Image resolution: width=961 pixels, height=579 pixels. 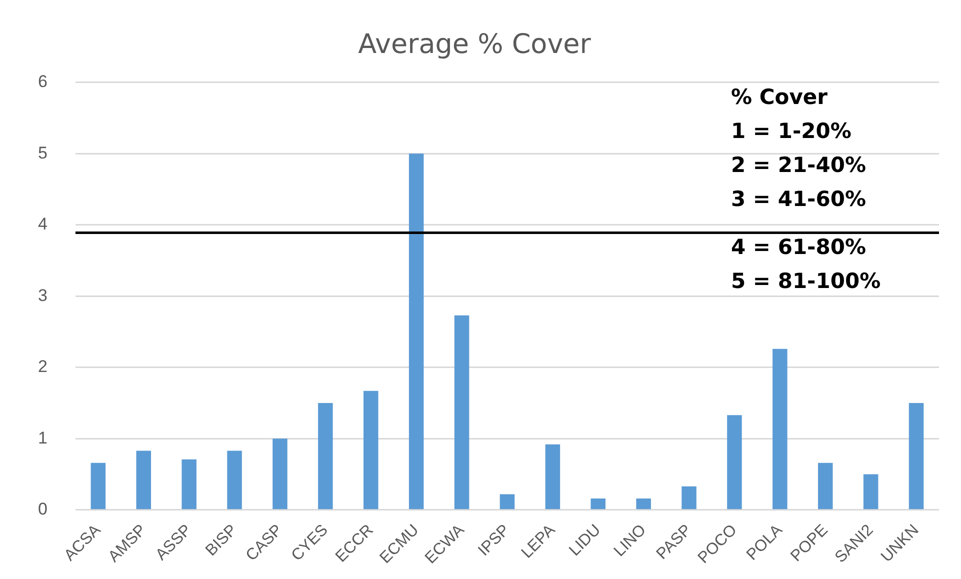 What do you see at coordinates (806, 281) in the screenshot?
I see `annotation: 5 = 81-100%` at bounding box center [806, 281].